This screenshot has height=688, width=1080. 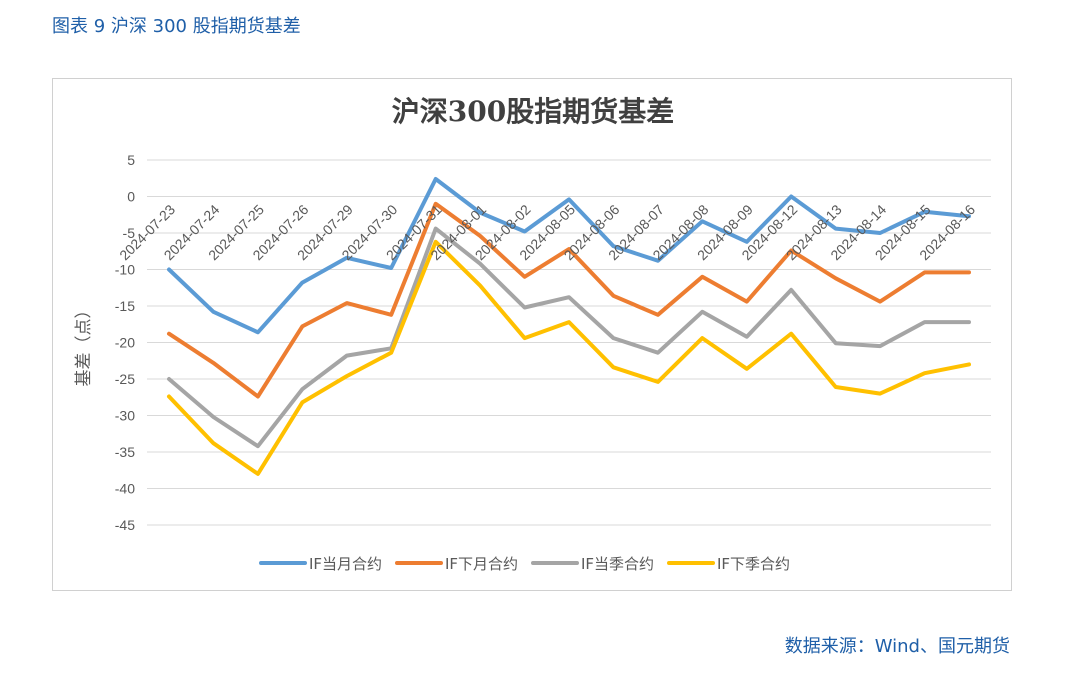 I want to click on legend-label: IF下月合约, so click(x=481, y=564).